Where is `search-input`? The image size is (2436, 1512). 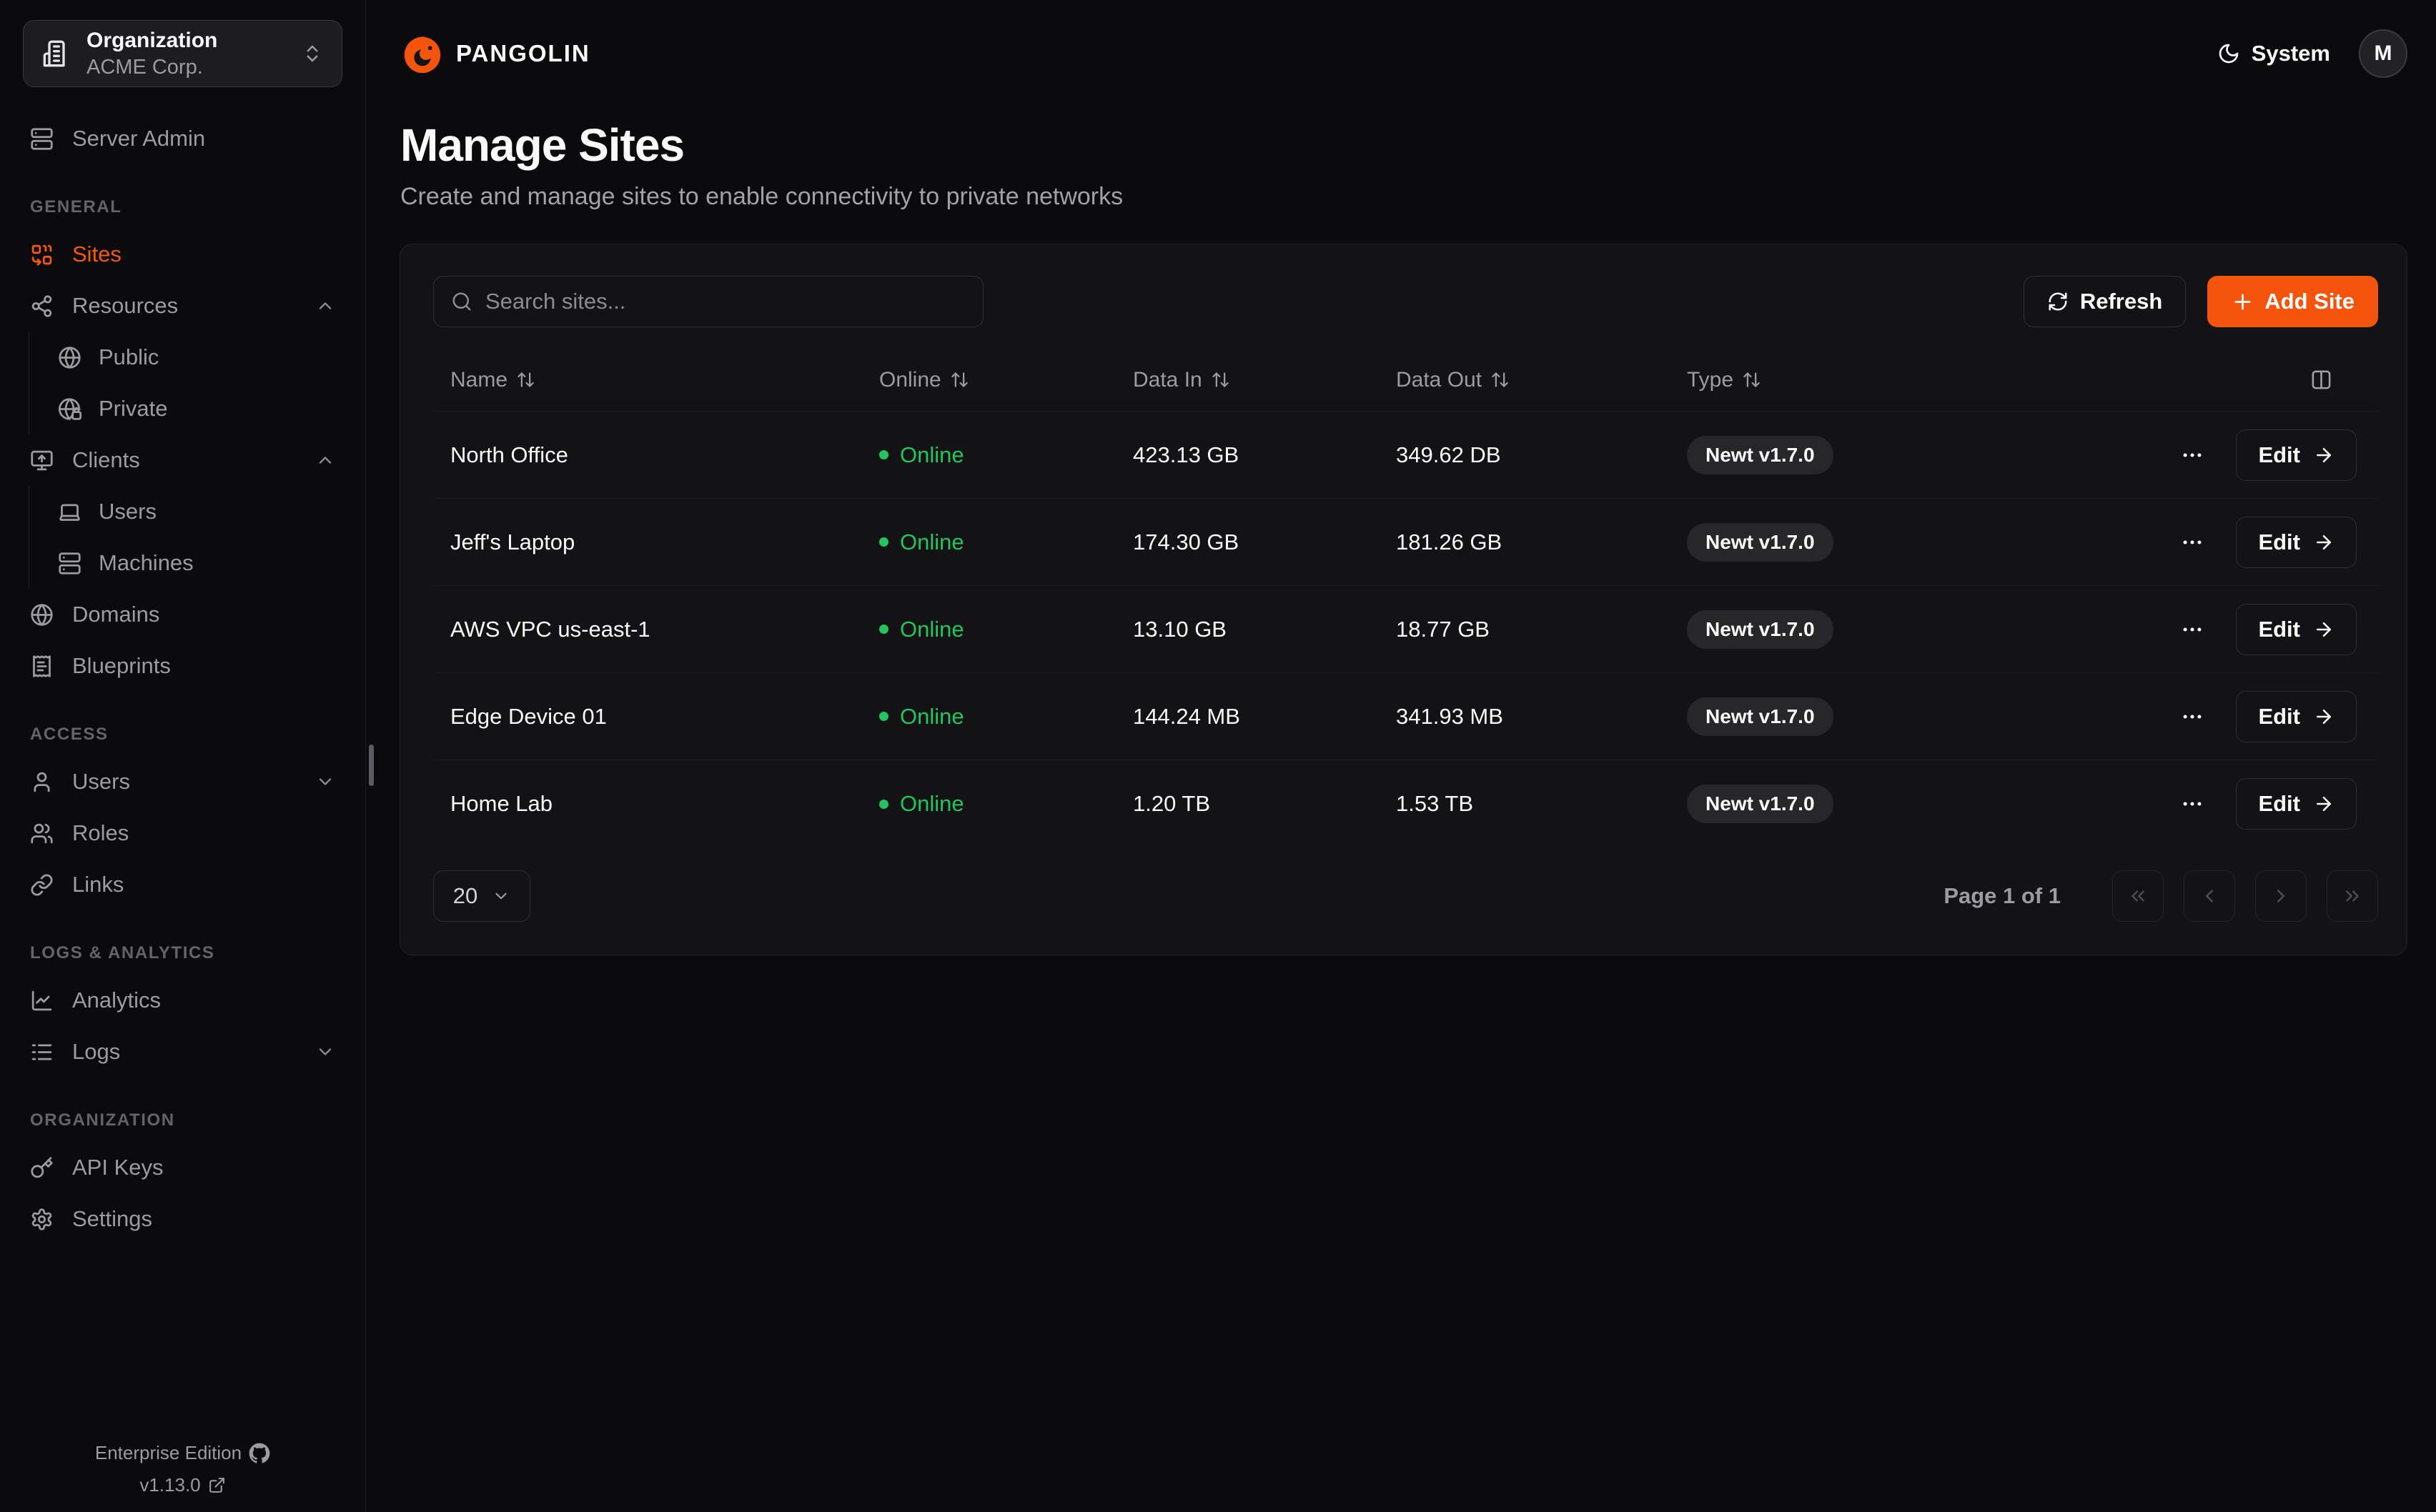 search-input is located at coordinates (726, 302).